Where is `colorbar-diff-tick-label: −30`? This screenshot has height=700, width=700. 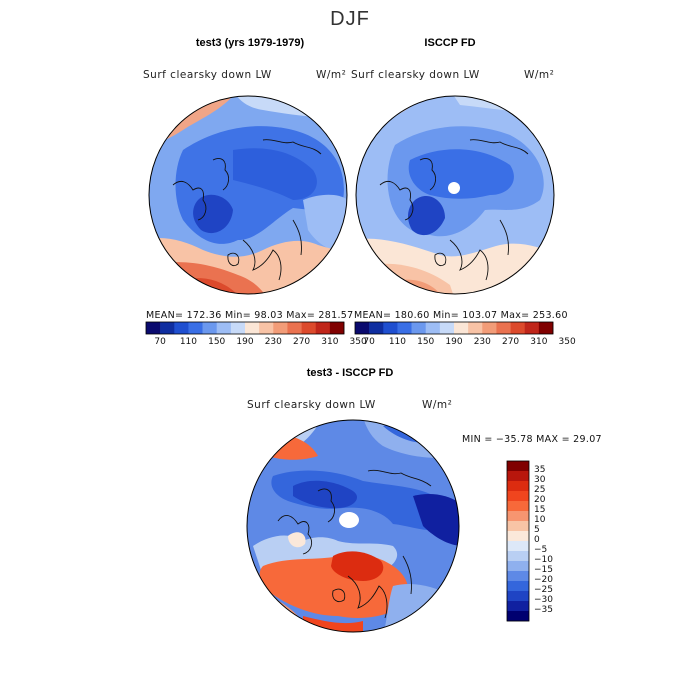 colorbar-diff-tick-label: −30 is located at coordinates (543, 600).